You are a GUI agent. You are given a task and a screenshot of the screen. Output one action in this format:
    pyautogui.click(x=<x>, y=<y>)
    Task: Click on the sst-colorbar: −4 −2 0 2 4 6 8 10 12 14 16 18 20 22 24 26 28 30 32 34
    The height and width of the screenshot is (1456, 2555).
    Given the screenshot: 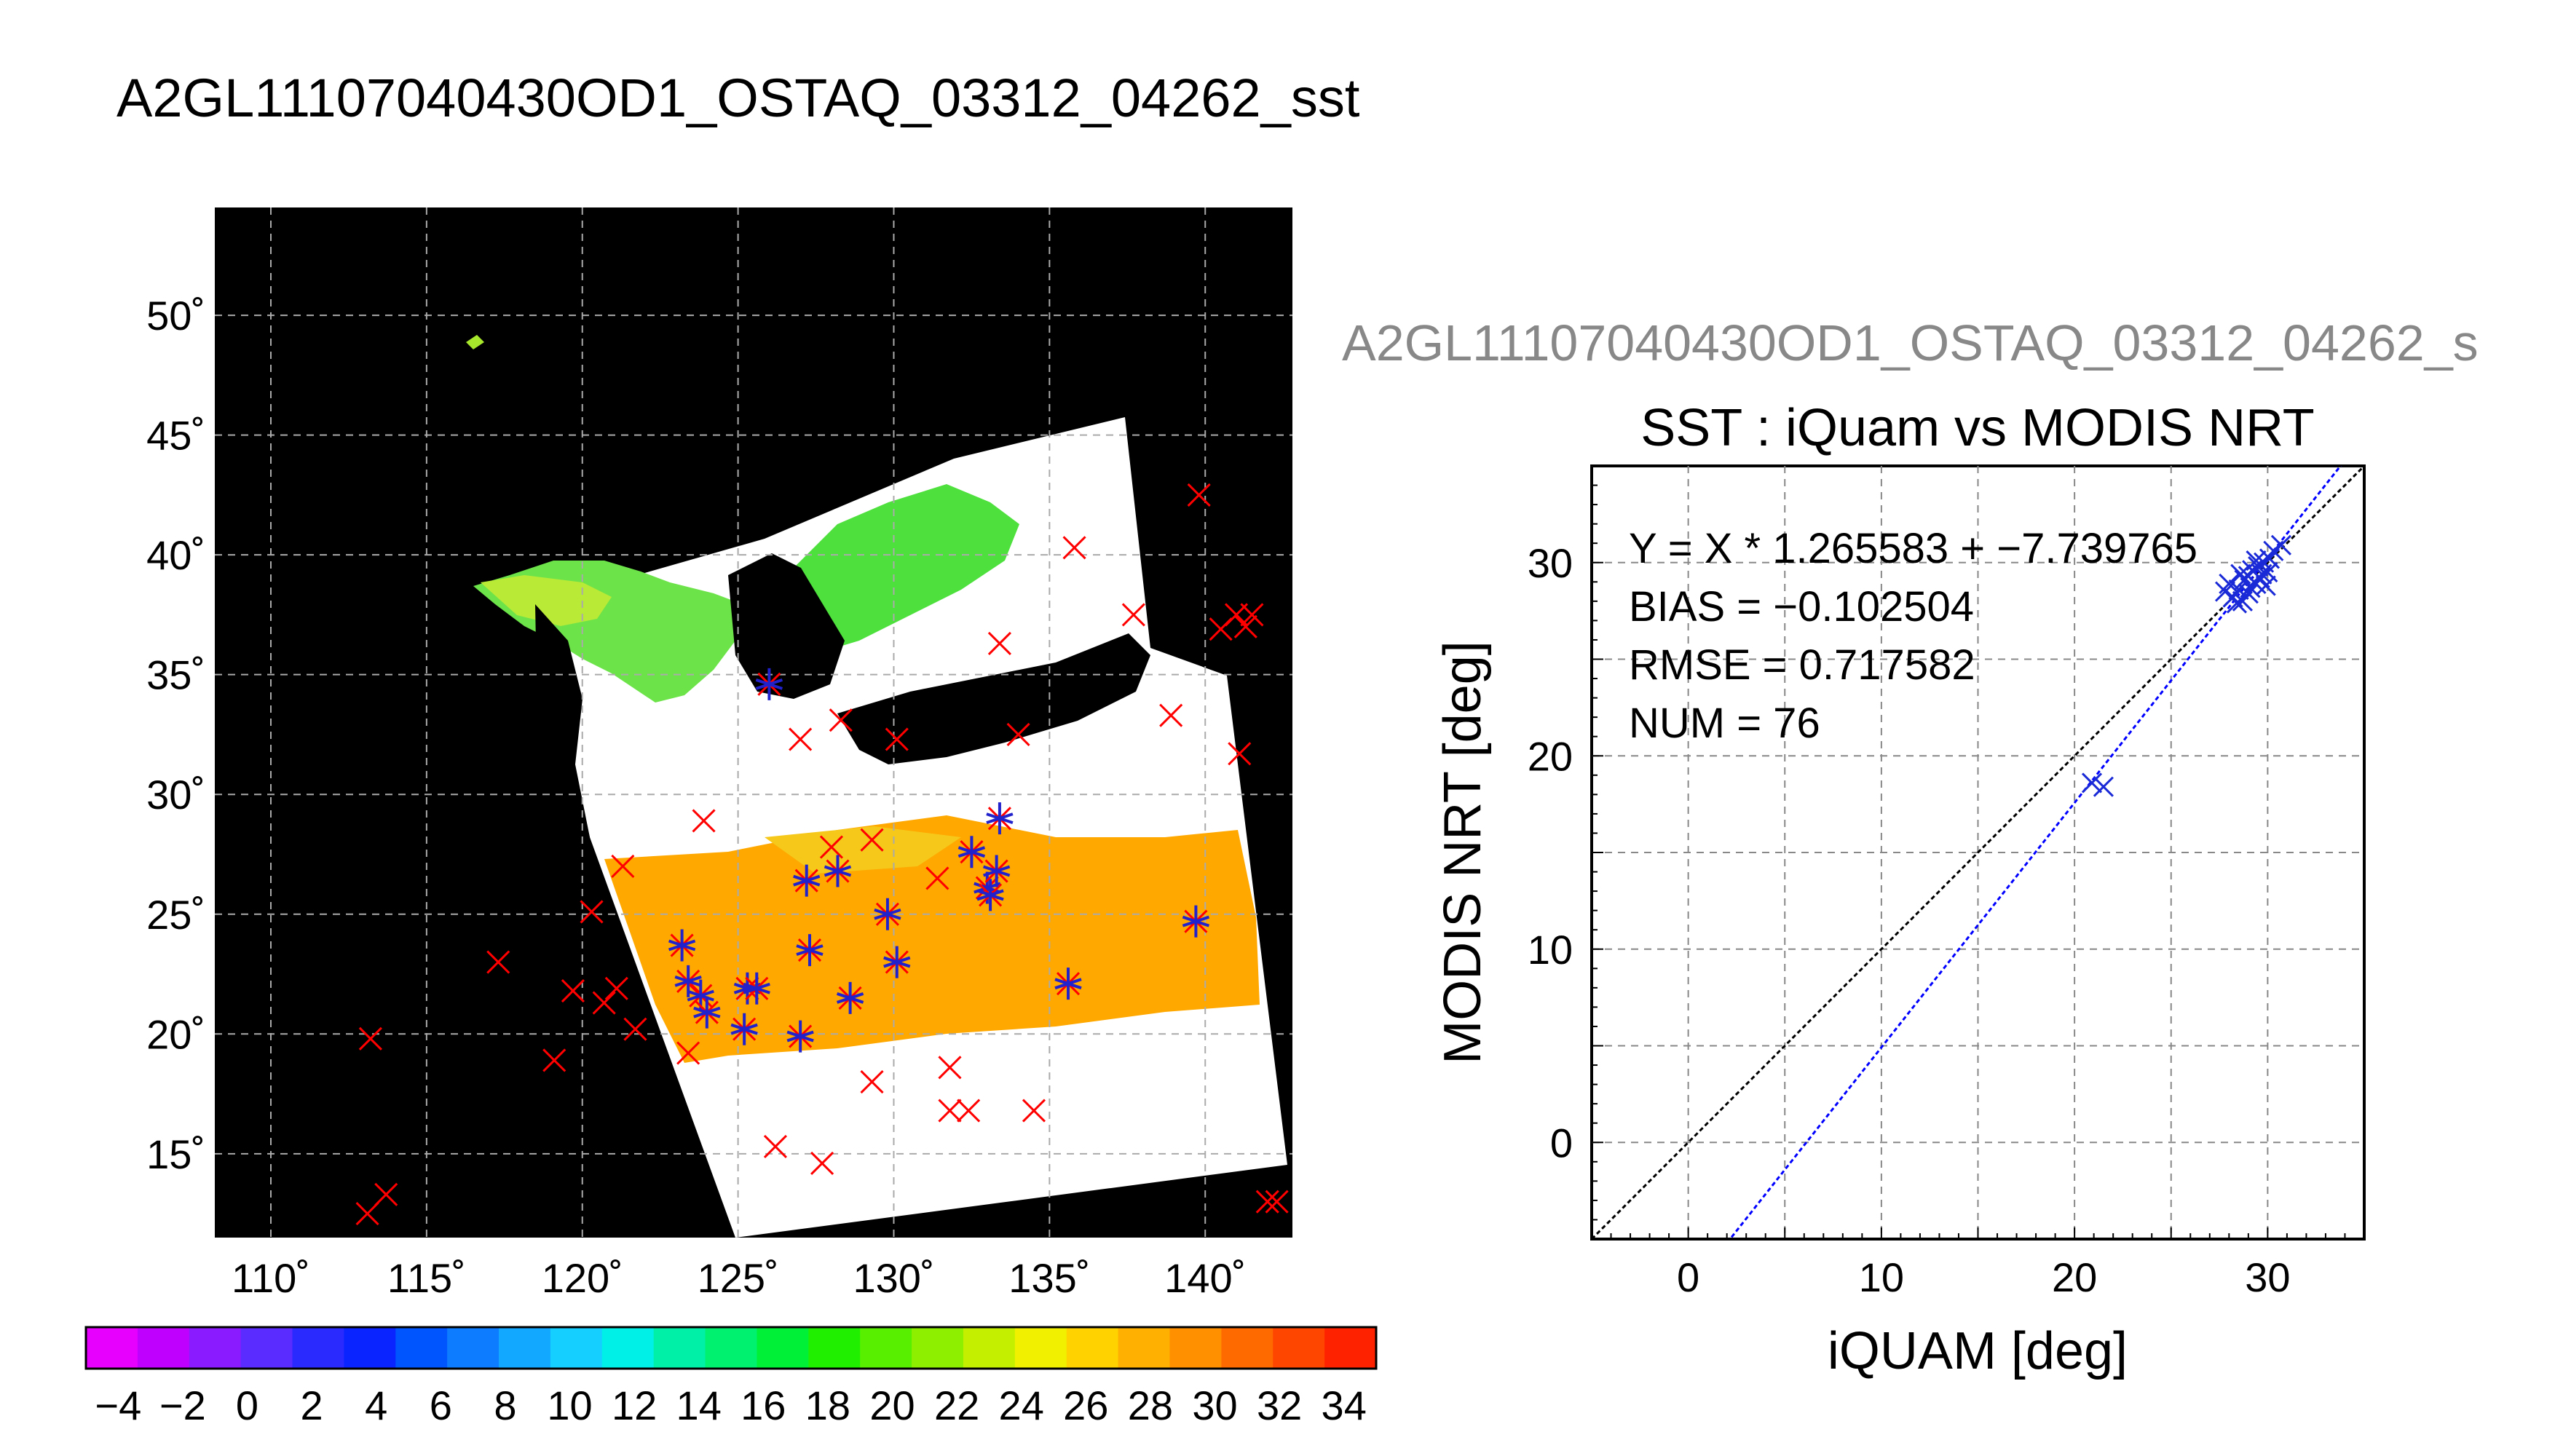 What is the action you would take?
    pyautogui.click(x=731, y=1377)
    